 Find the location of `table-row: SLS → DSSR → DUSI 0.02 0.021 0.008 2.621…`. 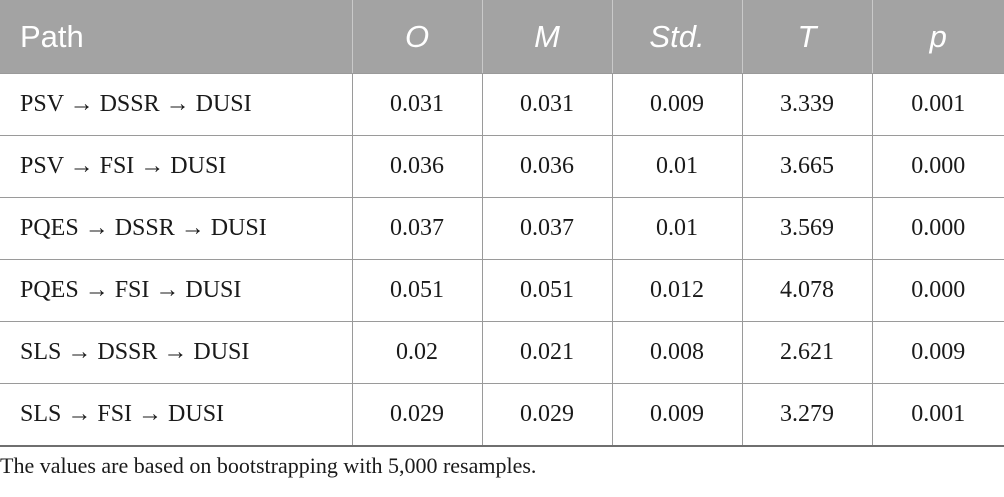

table-row: SLS → DSSR → DUSI 0.02 0.021 0.008 2.621… is located at coordinates (502, 352).